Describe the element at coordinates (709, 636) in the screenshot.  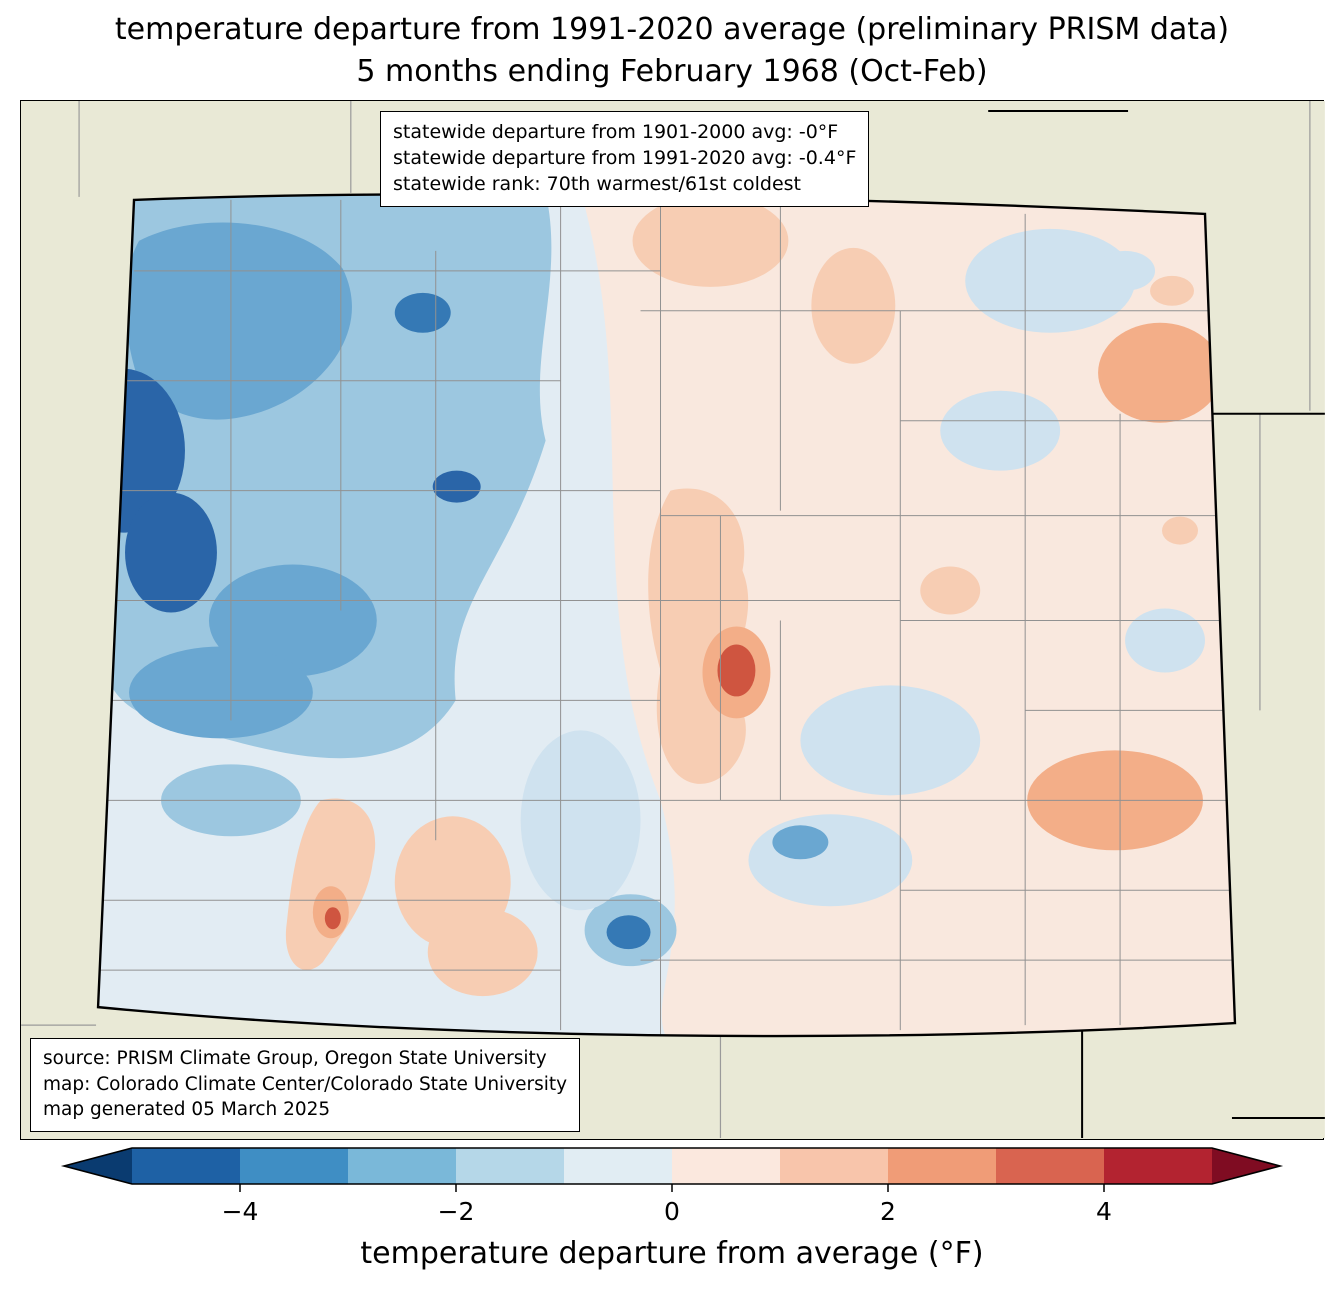
I see `central-warm-band` at that location.